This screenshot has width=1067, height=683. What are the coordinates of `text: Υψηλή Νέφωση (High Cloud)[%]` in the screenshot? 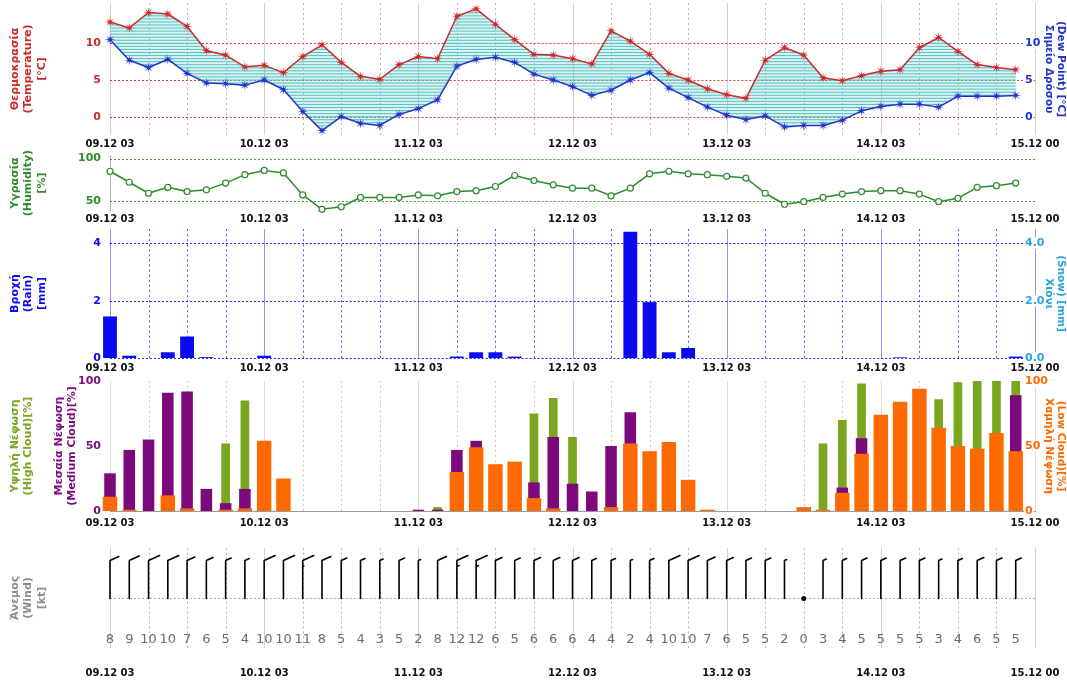 It's located at (21, 446).